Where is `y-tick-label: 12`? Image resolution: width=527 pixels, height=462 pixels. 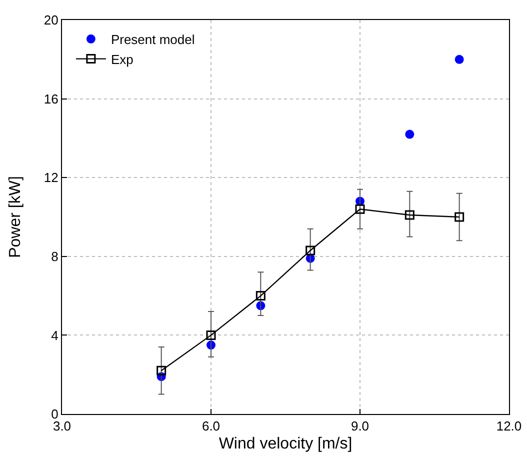 y-tick-label: 12 is located at coordinates (51, 178).